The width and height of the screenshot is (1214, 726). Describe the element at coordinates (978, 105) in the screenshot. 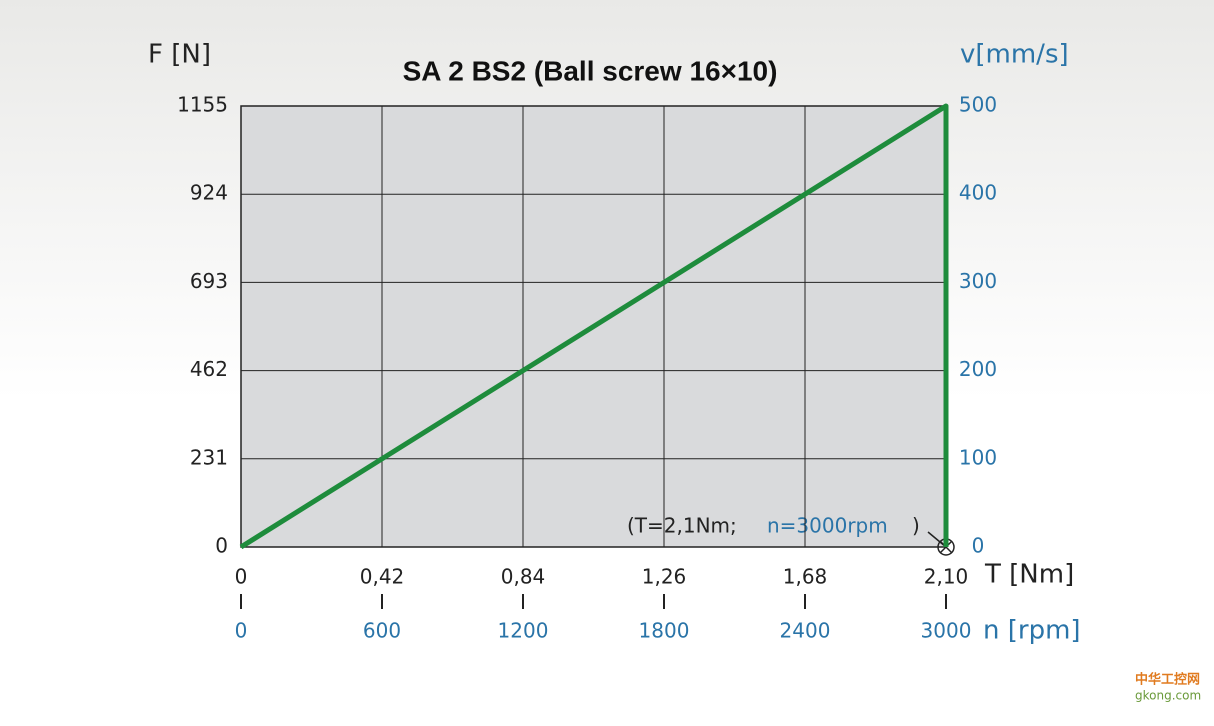

I see `y2-tick-label: 500` at that location.